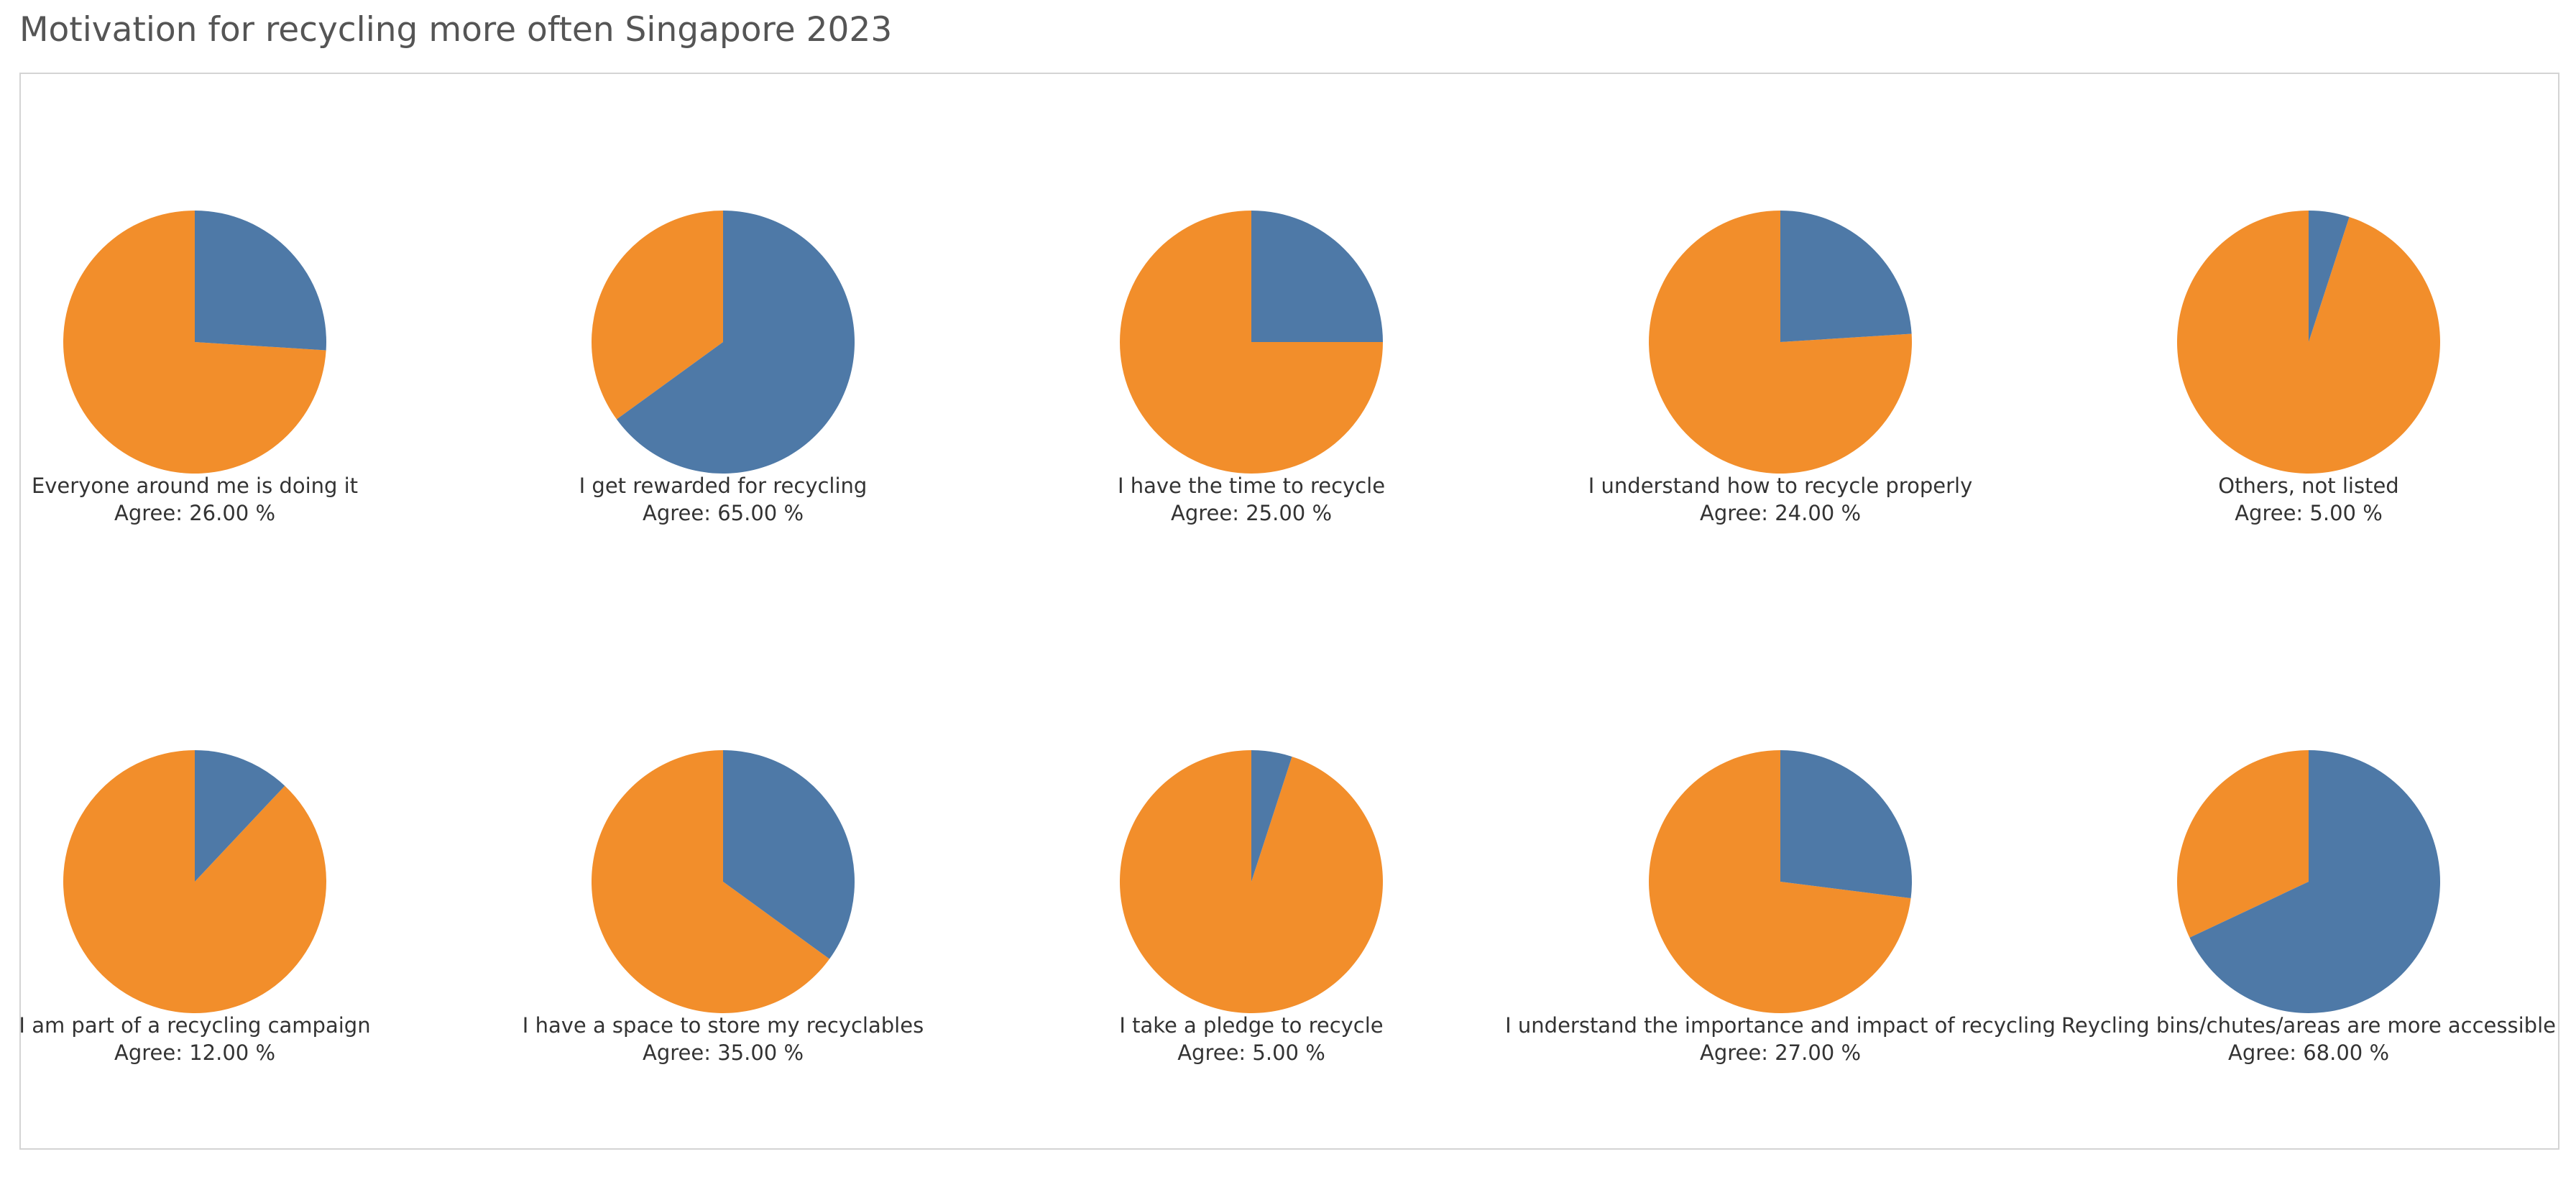 This screenshot has height=1177, width=2576. Describe the element at coordinates (1251, 513) in the screenshot. I see `pie-3-value-label: Agree: 25.00 %` at that location.